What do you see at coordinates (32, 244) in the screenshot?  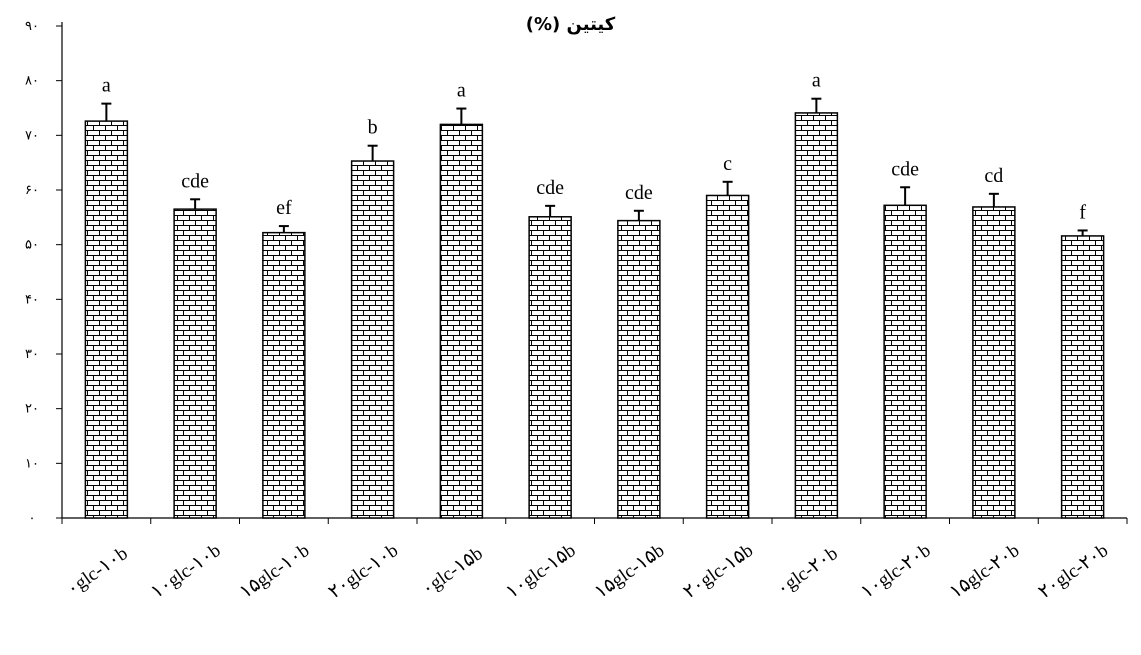 I see `y-tick-label: ۵۰` at bounding box center [32, 244].